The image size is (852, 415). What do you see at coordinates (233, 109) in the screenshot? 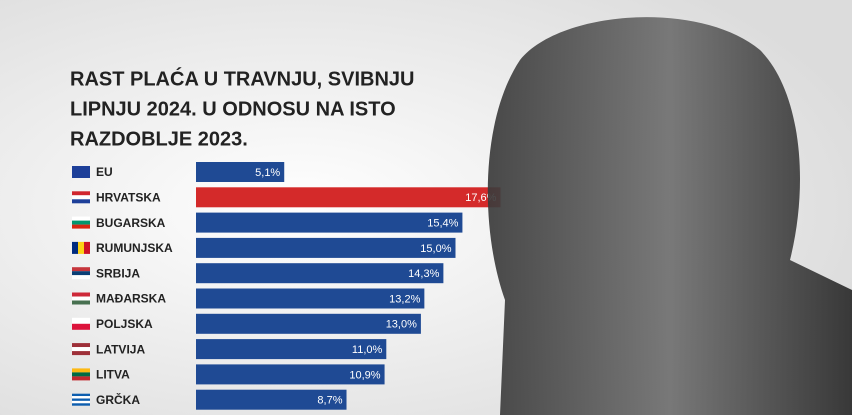
I see `chart-title-line: LIPNJU 2024. U ODNOSU NA ISTO` at bounding box center [233, 109].